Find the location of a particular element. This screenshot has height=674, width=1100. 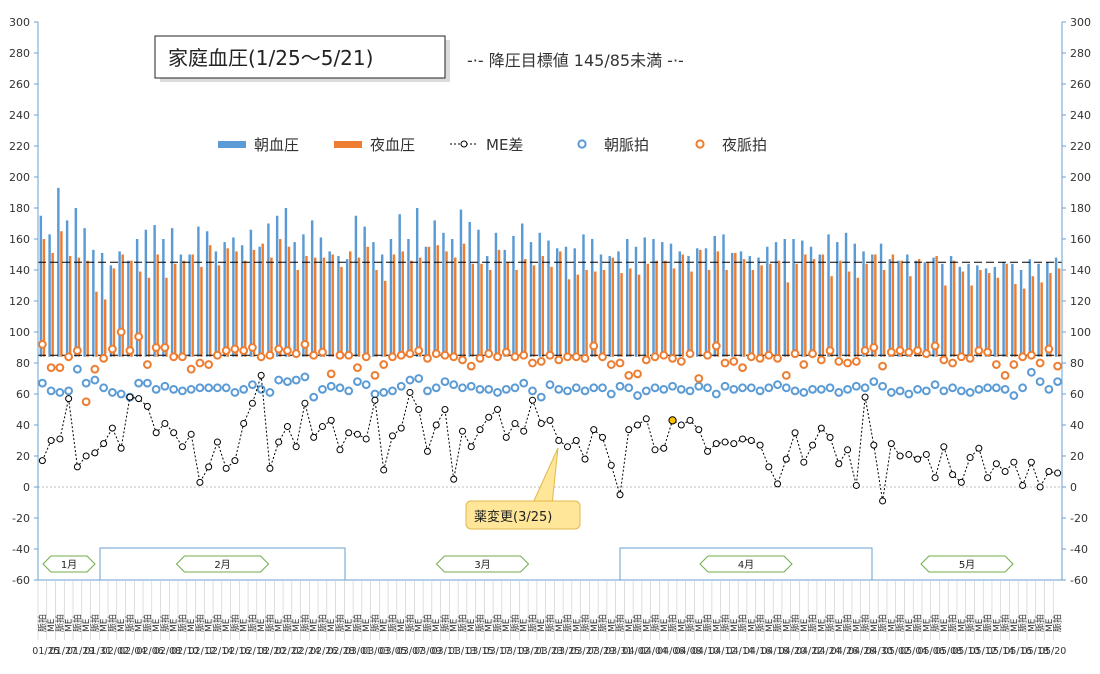

y-tick-label-left: 0 is located at coordinates (26, 487).